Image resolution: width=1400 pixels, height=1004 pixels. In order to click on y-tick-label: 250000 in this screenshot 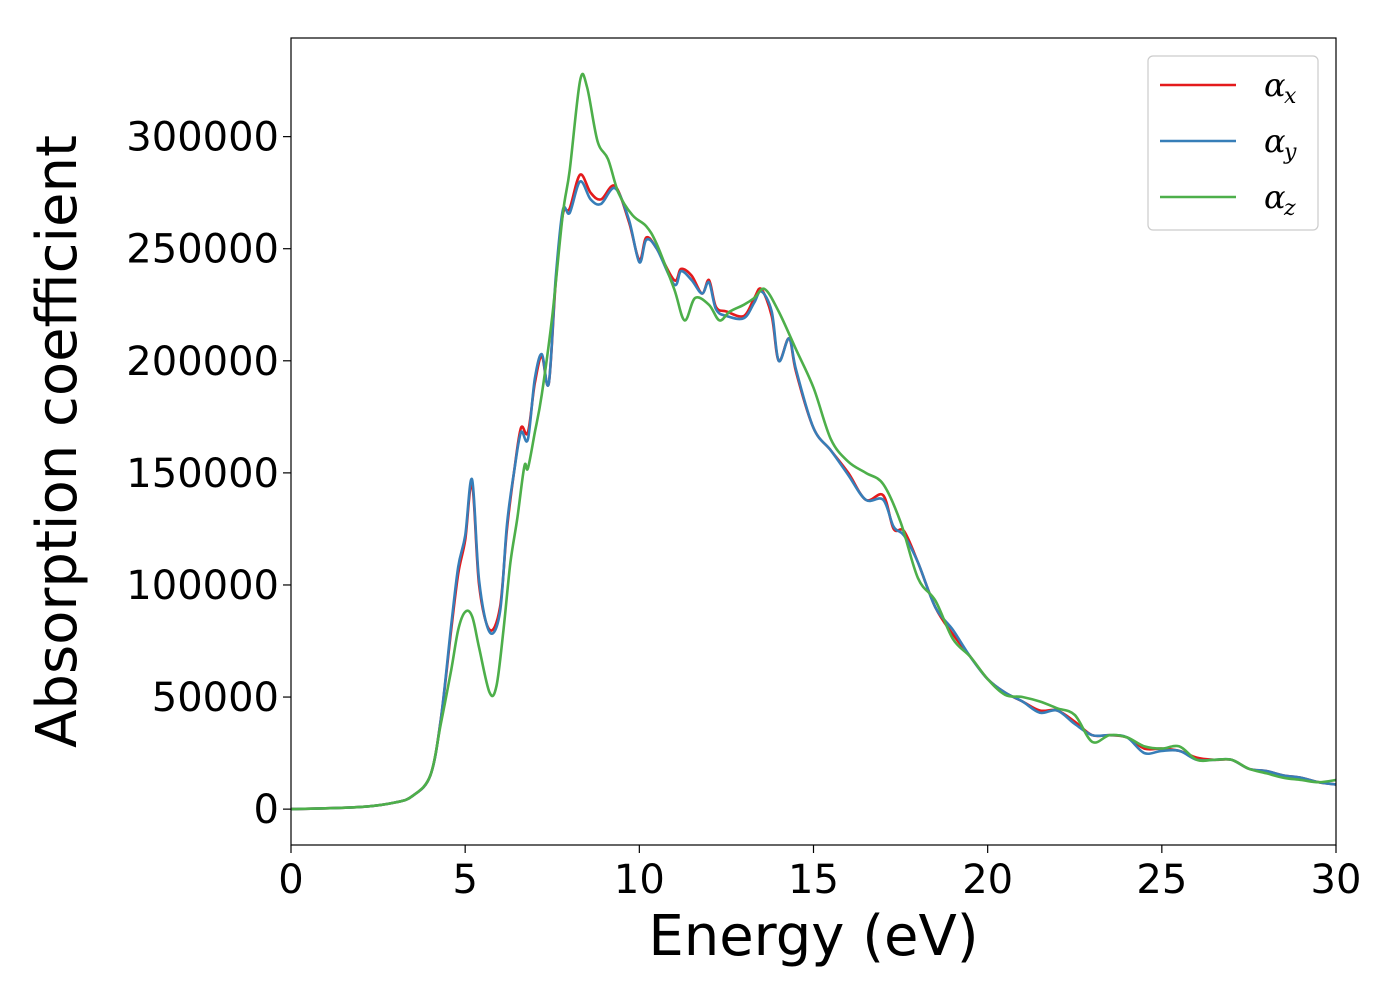, I will do `click(202, 250)`.